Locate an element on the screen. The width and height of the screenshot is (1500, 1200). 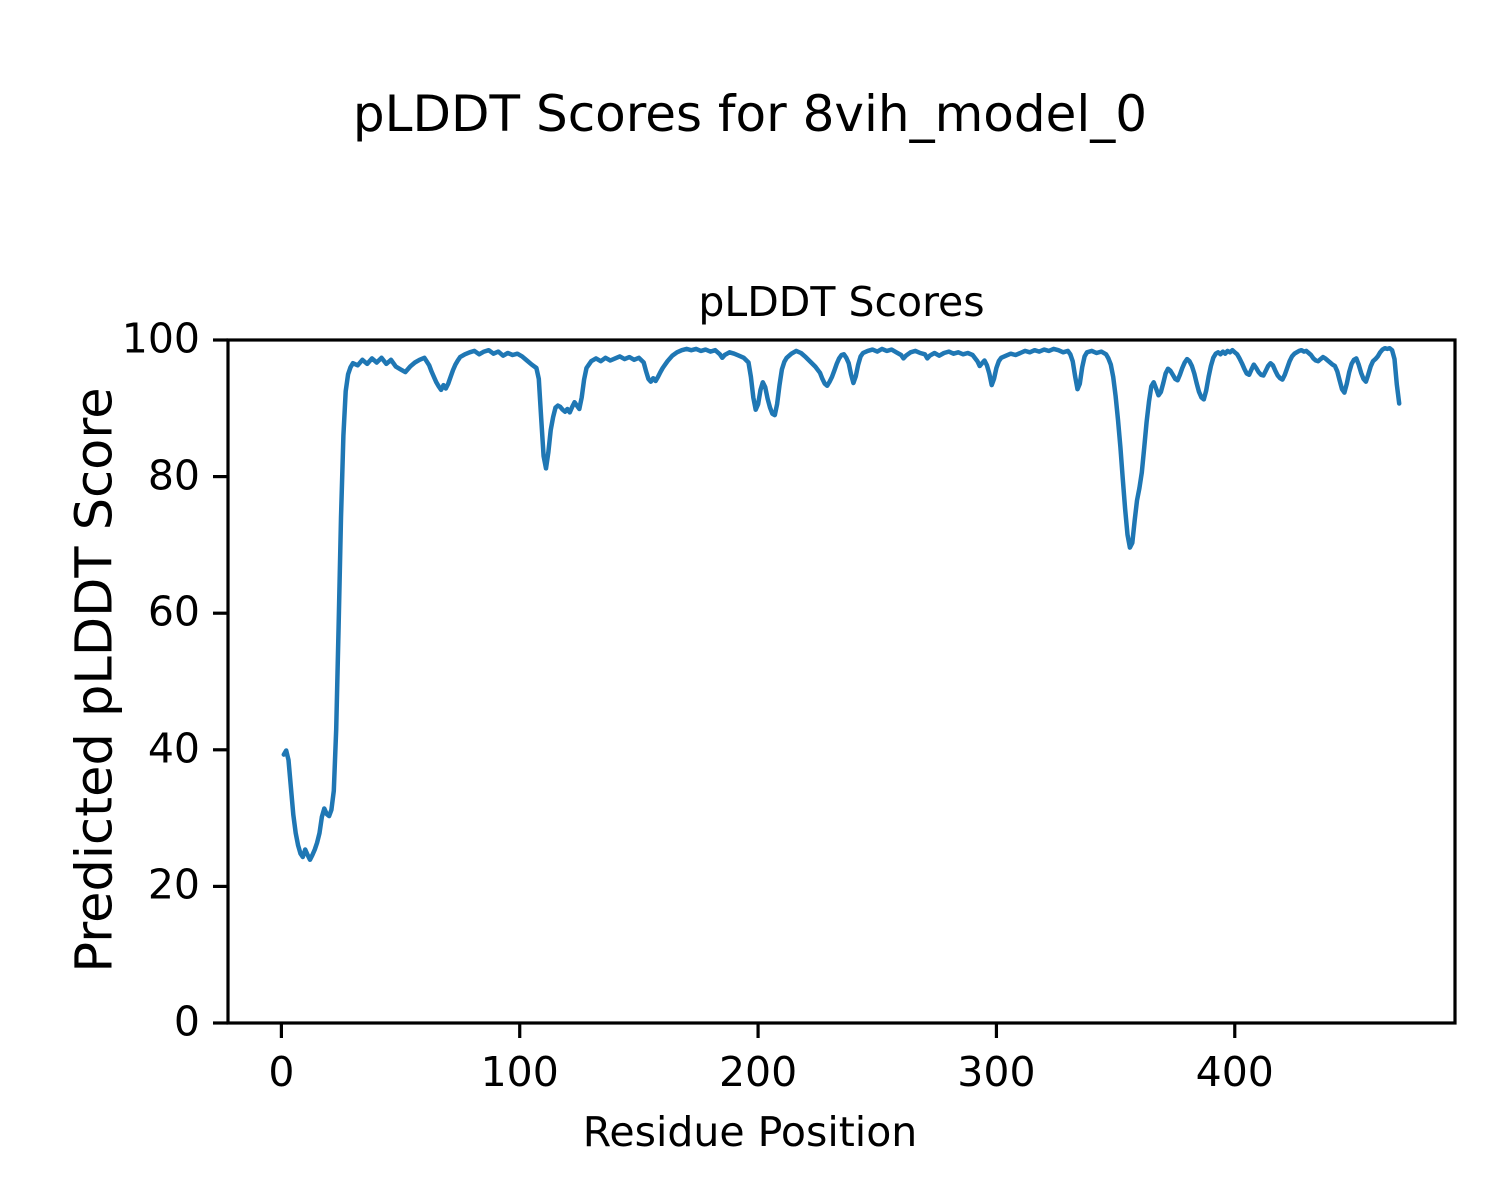
x-tick-label: 0 is located at coordinates (281, 1072).